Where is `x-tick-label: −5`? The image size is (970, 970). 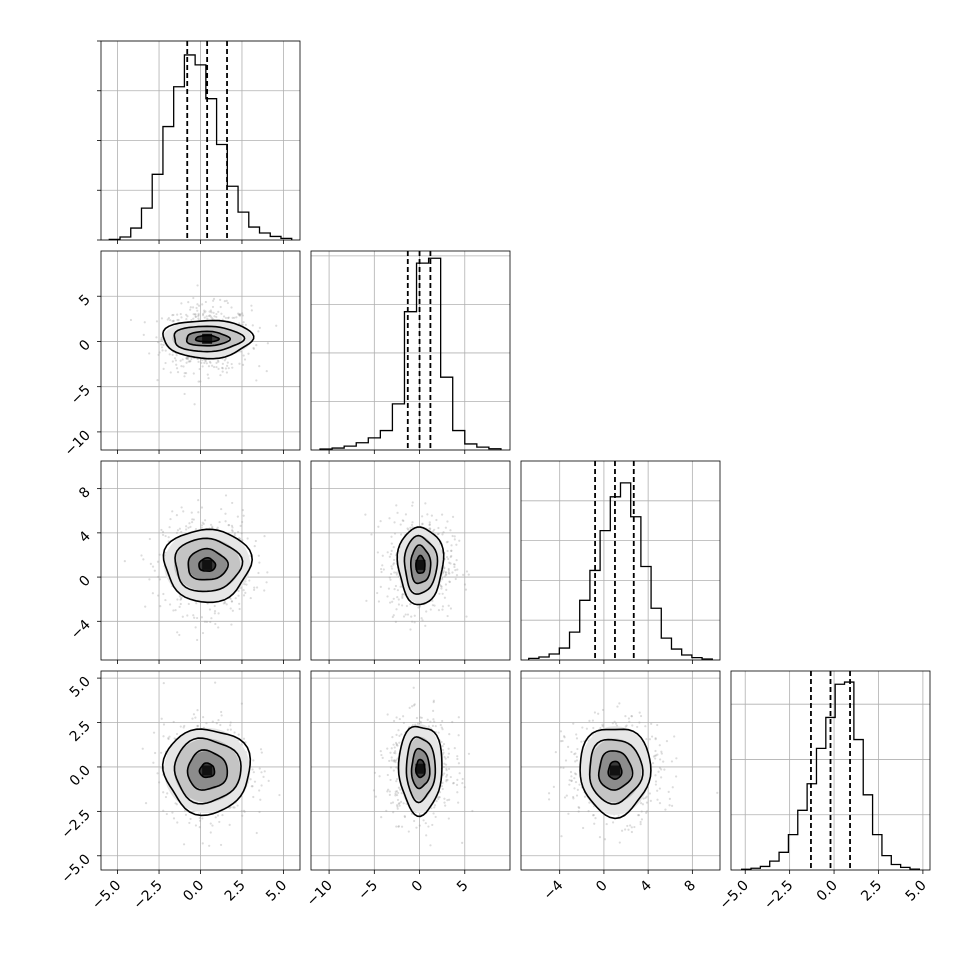
x-tick-label: −5 is located at coordinates (368, 891).